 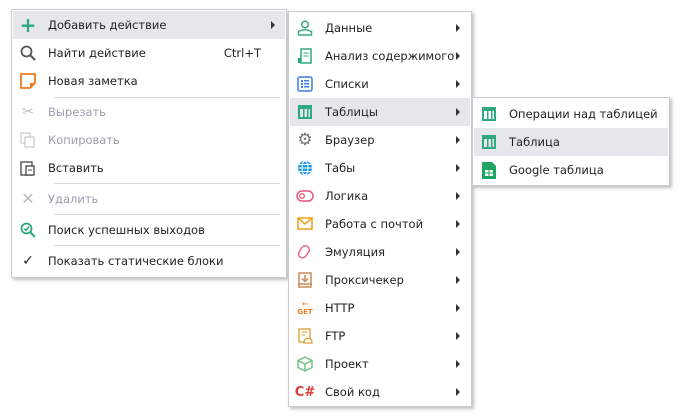 I want to click on menu-item-label: Новая заметка, so click(x=93, y=81).